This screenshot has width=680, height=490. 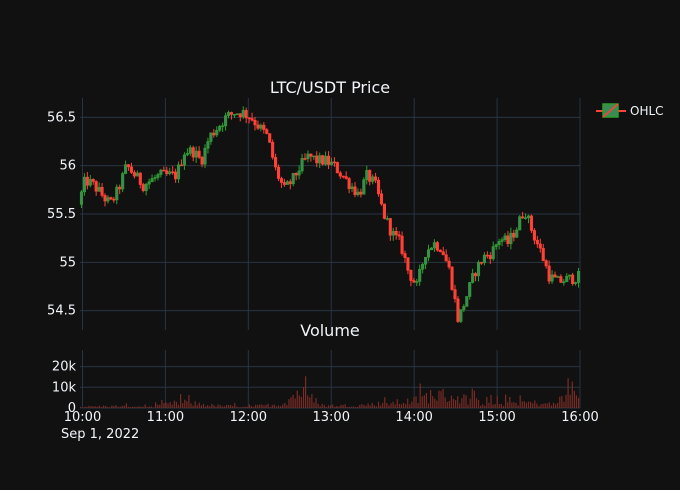 What do you see at coordinates (647, 111) in the screenshot?
I see `legend-entry-ohlc: OHLC` at bounding box center [647, 111].